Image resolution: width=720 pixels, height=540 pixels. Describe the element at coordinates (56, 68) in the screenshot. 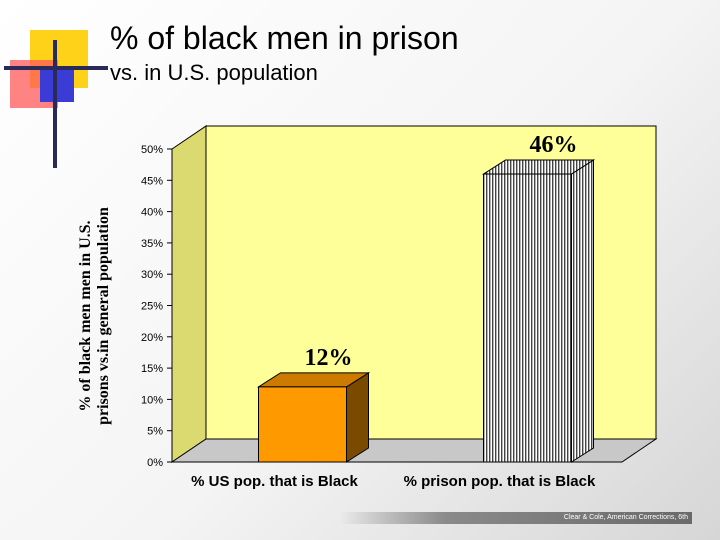

I see `decor-horizontal-line` at that location.